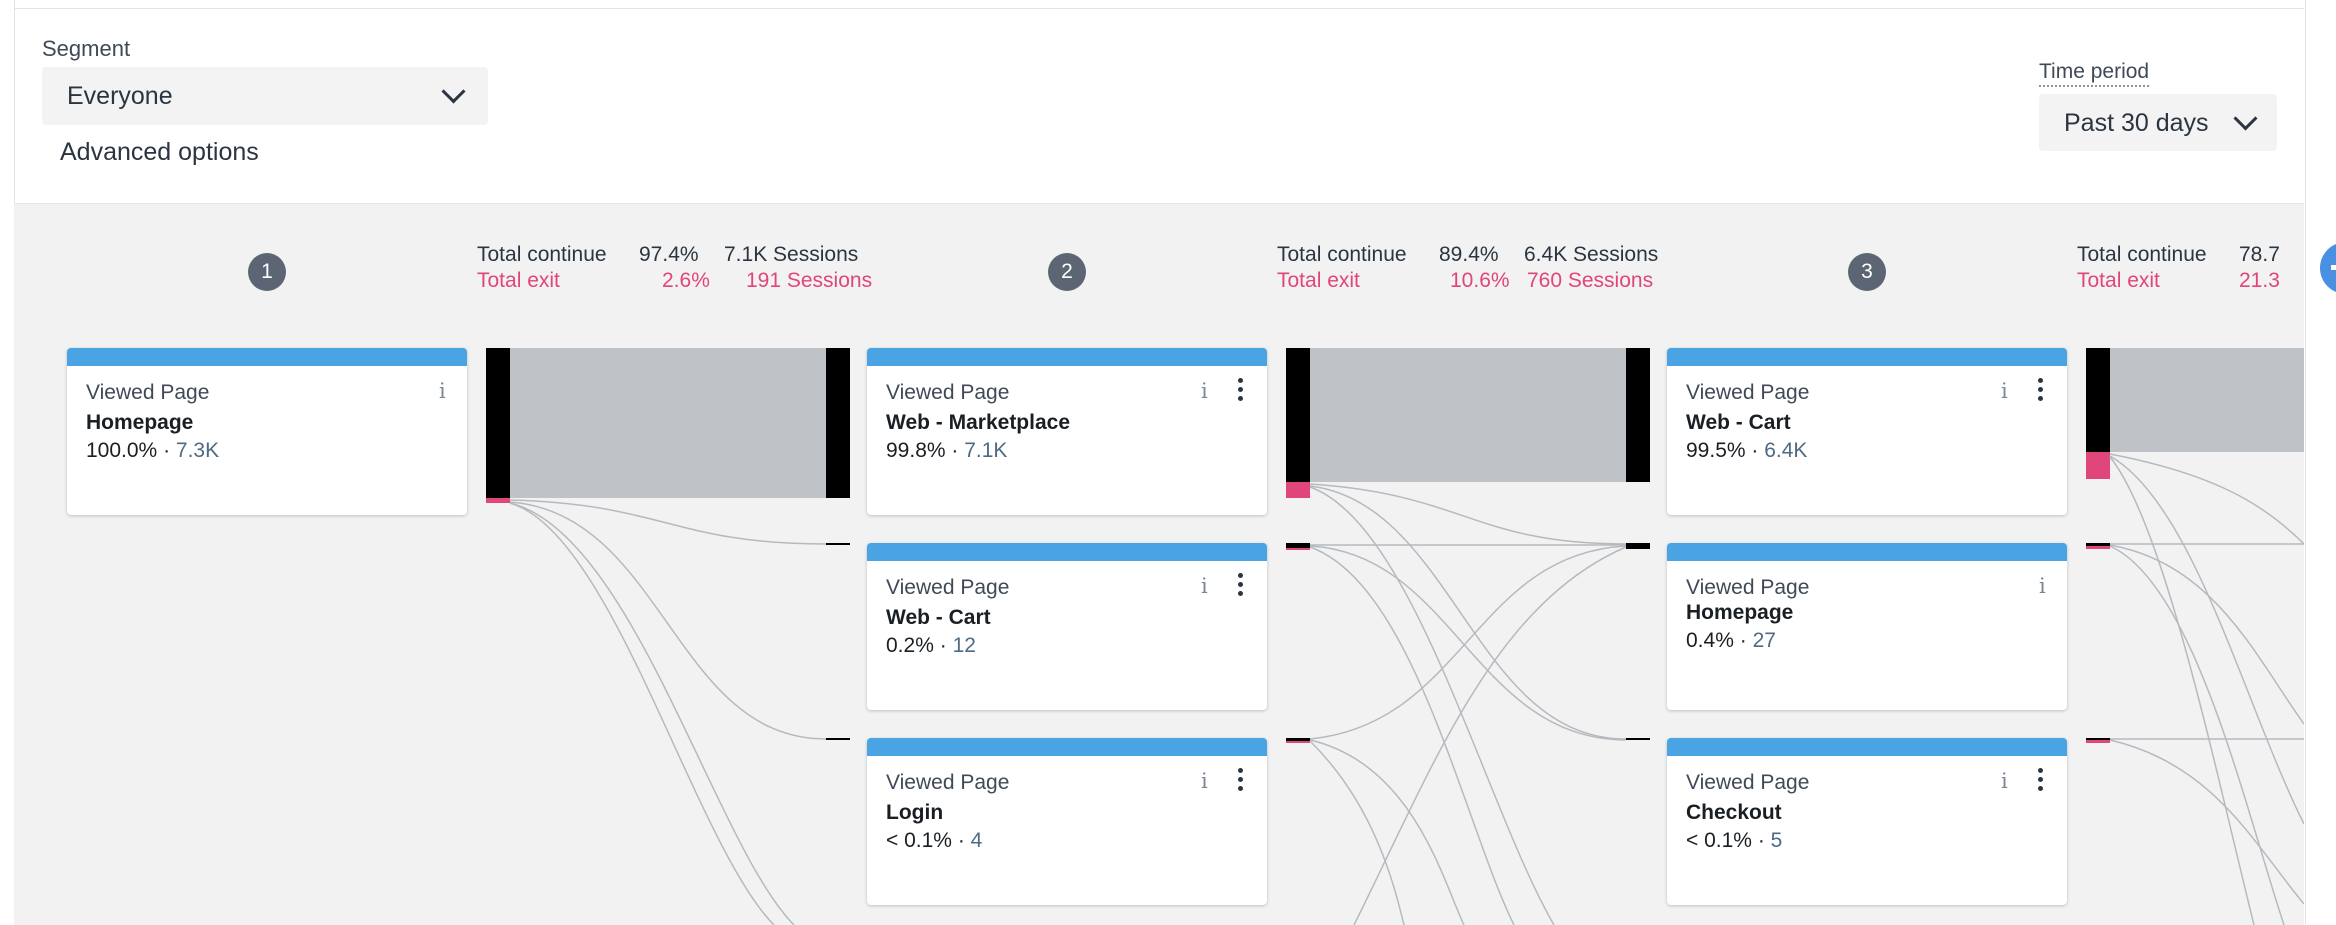  Describe the element at coordinates (1776, 840) in the screenshot. I see `node-count: 5` at that location.